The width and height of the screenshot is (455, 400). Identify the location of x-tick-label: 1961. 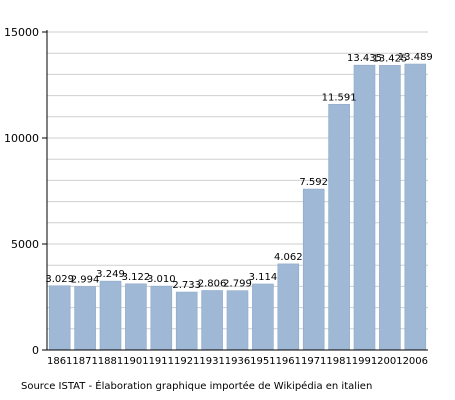
(288, 361).